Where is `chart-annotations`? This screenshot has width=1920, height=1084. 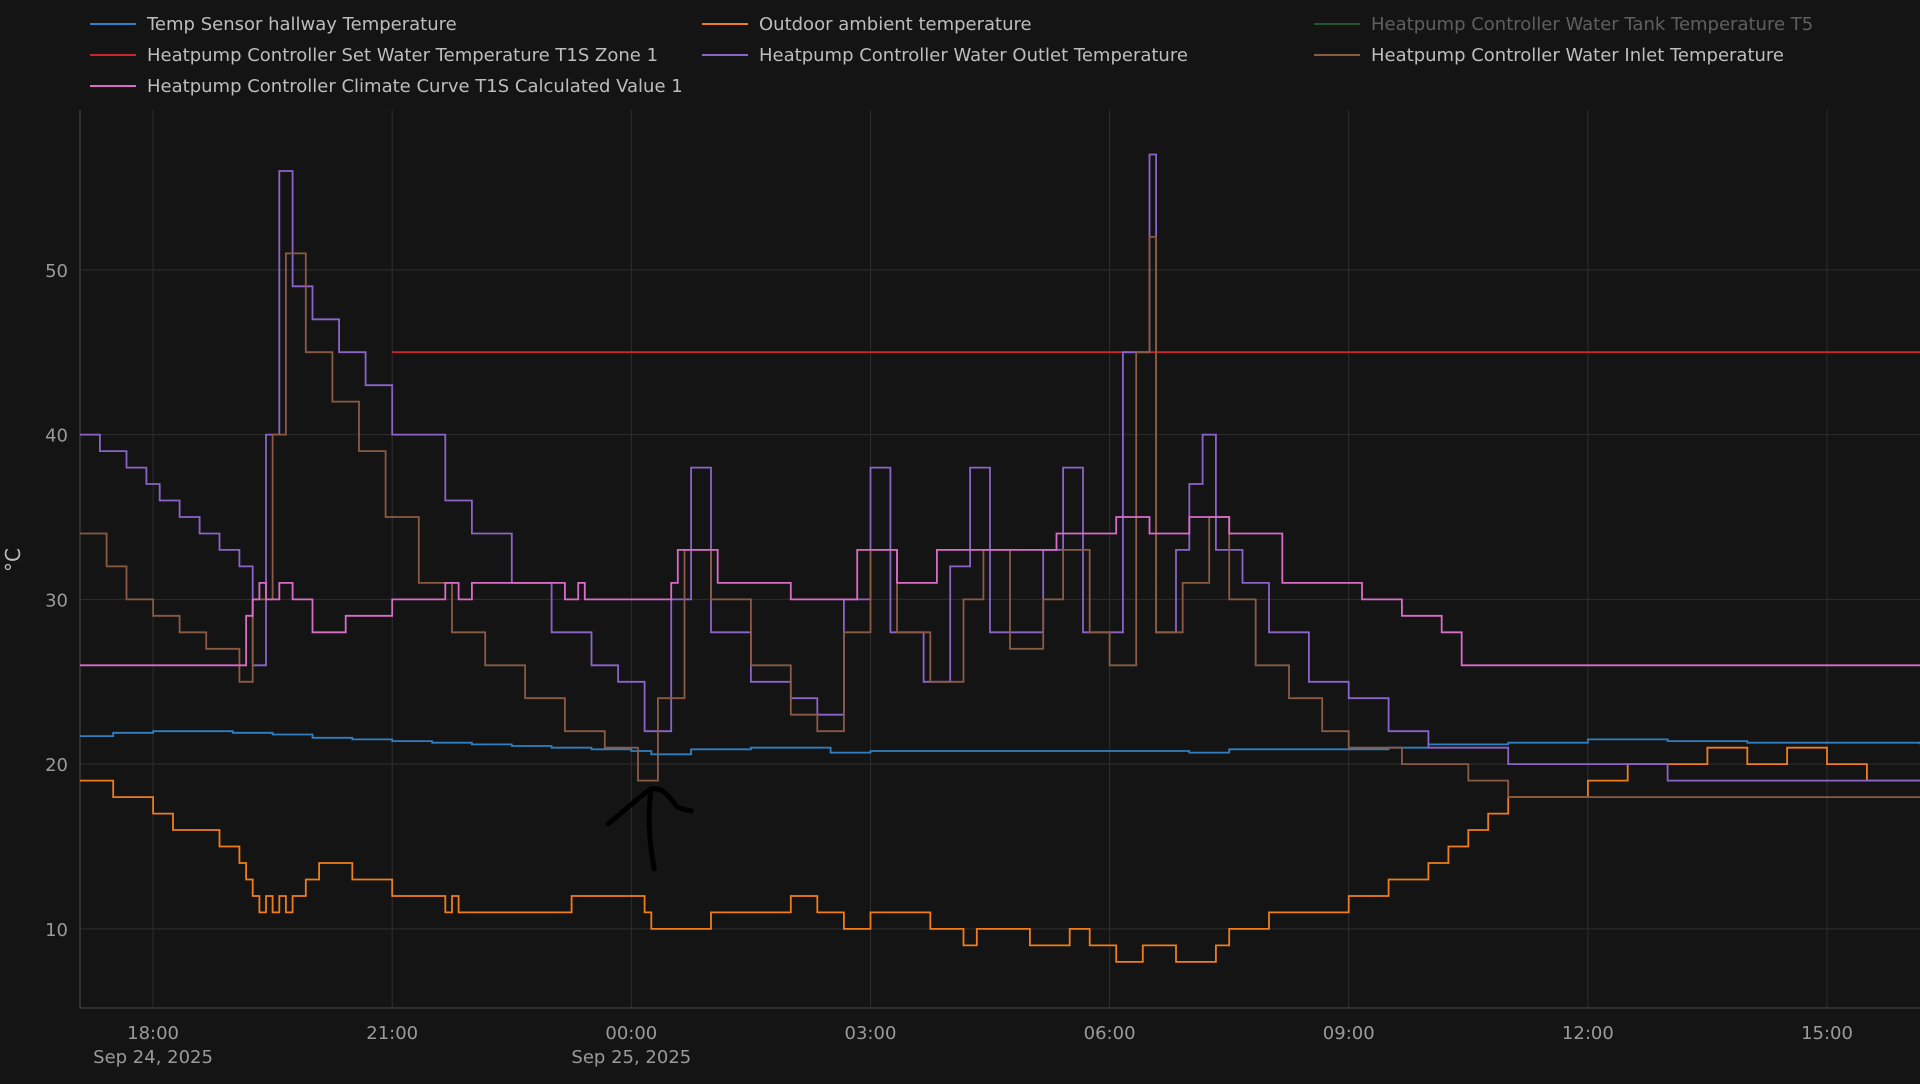
chart-annotations is located at coordinates (649, 829).